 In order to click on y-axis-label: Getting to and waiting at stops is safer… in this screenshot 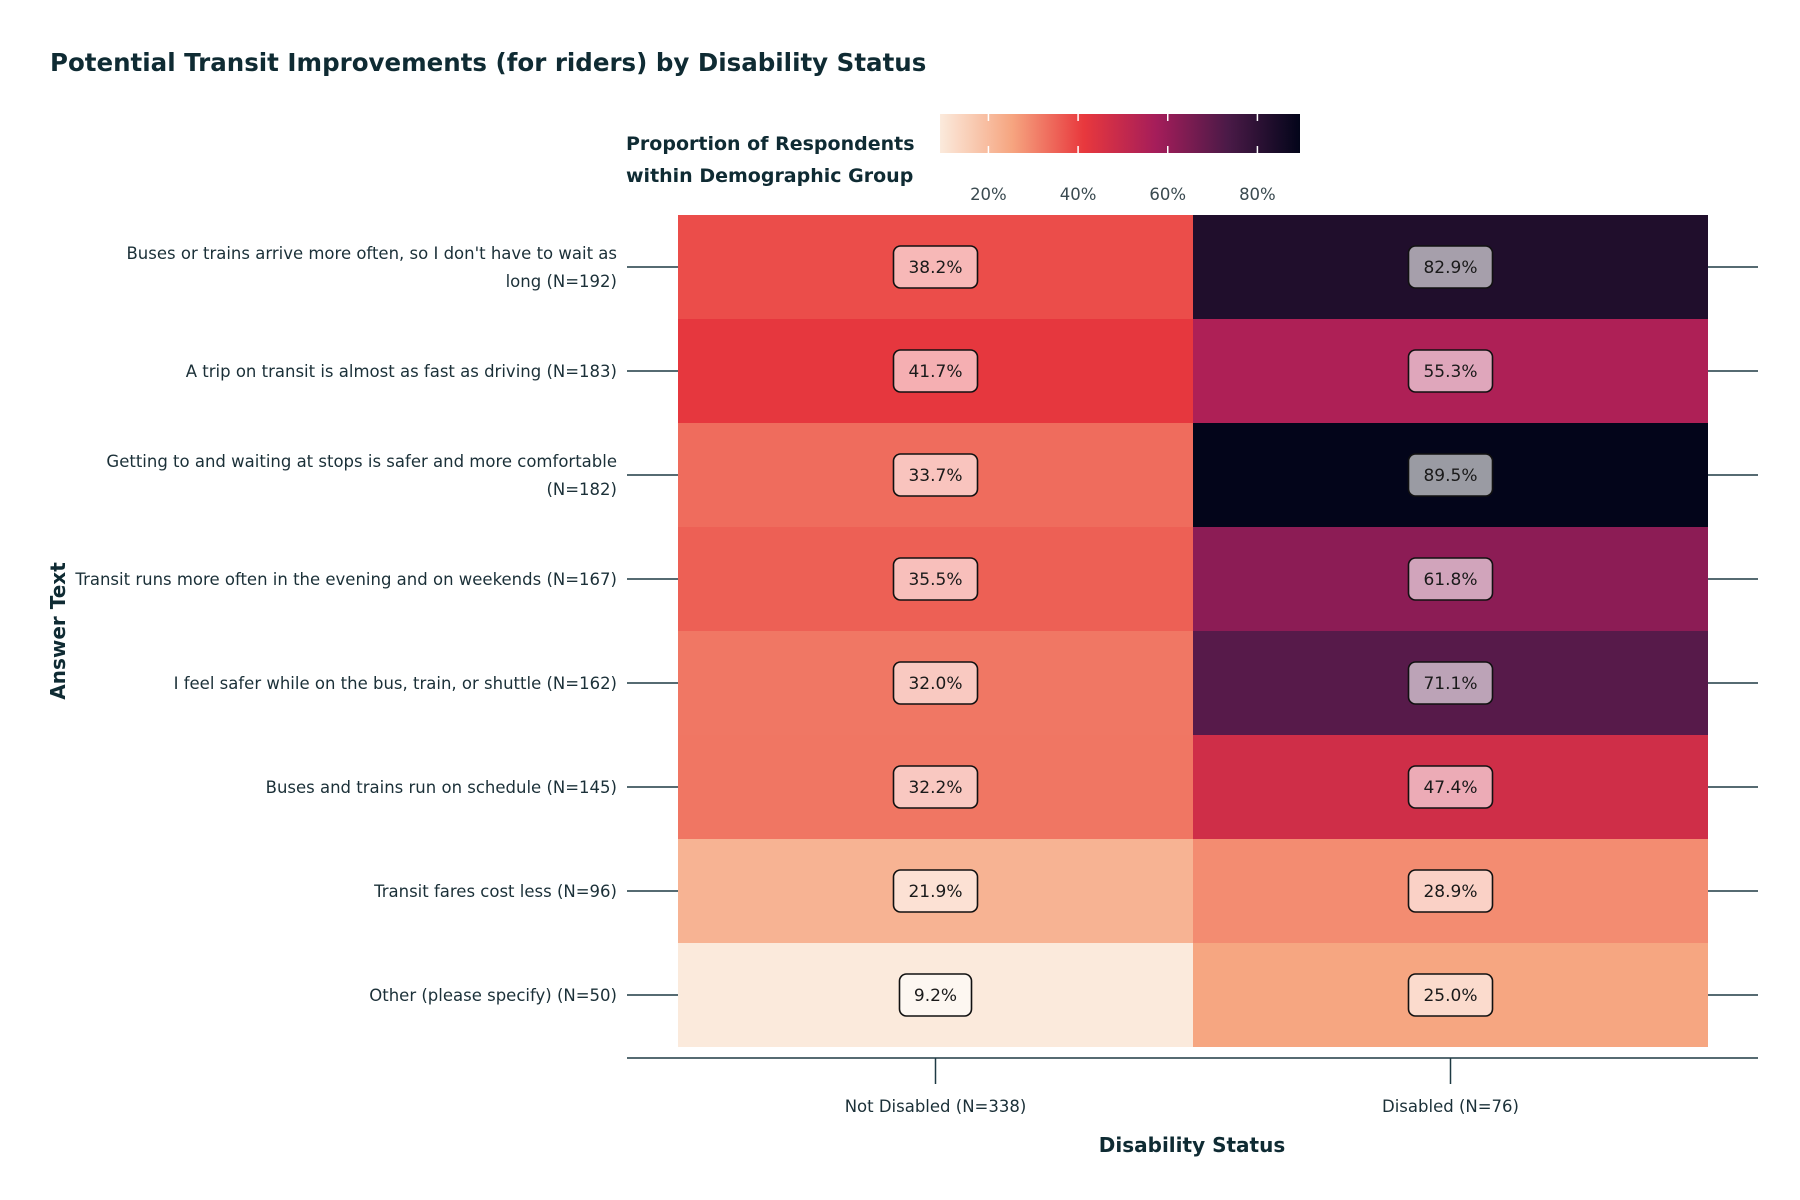, I will do `click(361, 475)`.